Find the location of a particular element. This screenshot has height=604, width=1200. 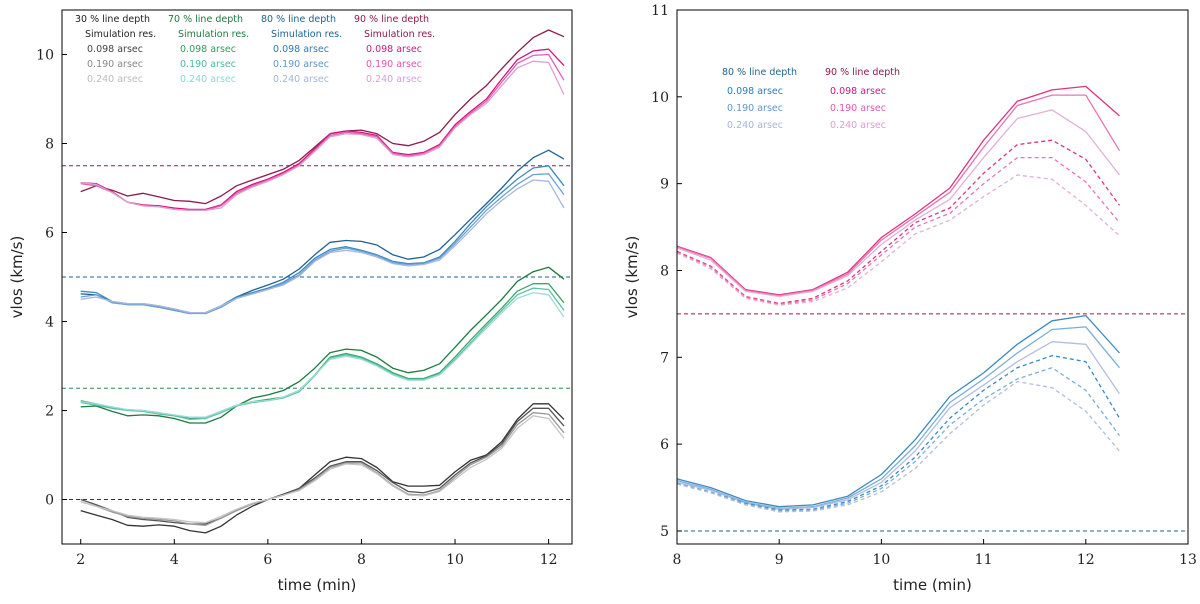

legend-title-0: 80 % line depth is located at coordinates (759, 72).